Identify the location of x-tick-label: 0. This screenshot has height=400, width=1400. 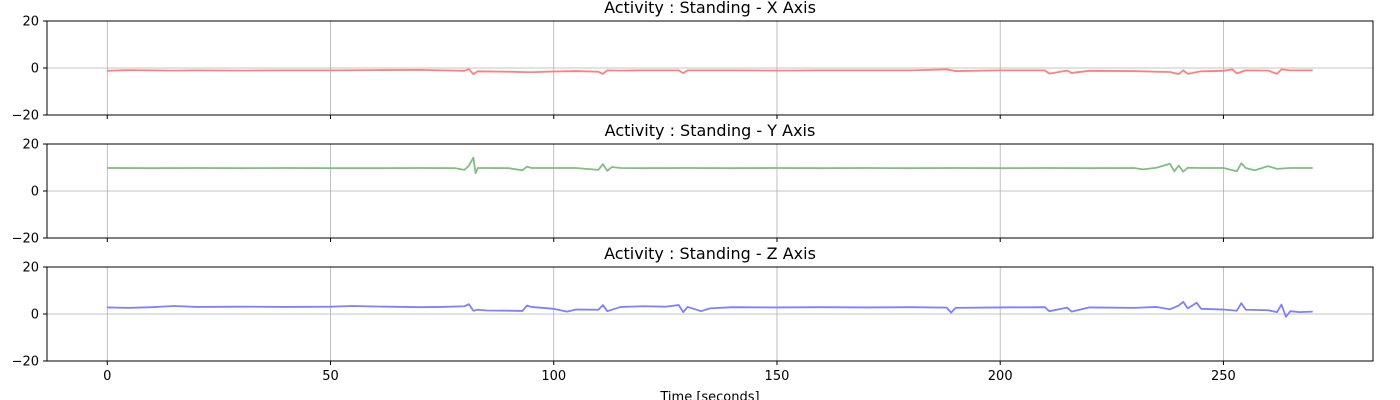
(107, 376).